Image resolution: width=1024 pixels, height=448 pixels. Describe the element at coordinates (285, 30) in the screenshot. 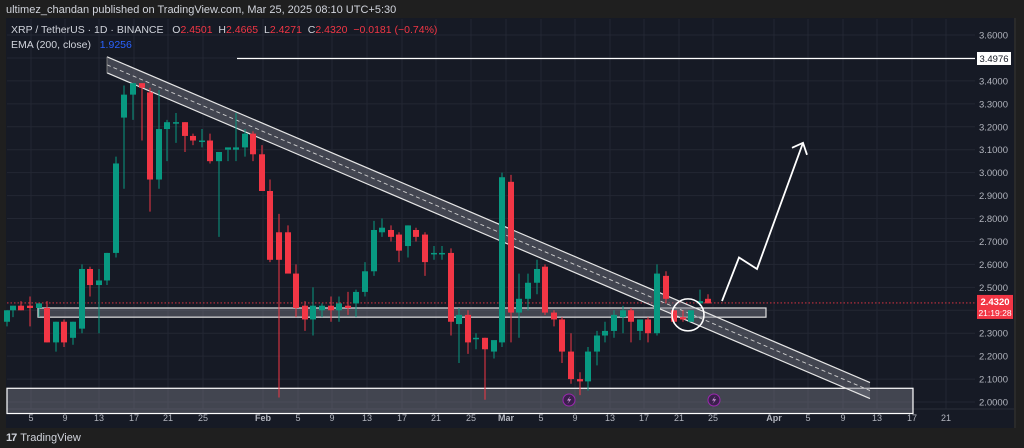

I see `low-value: 2.4271` at that location.